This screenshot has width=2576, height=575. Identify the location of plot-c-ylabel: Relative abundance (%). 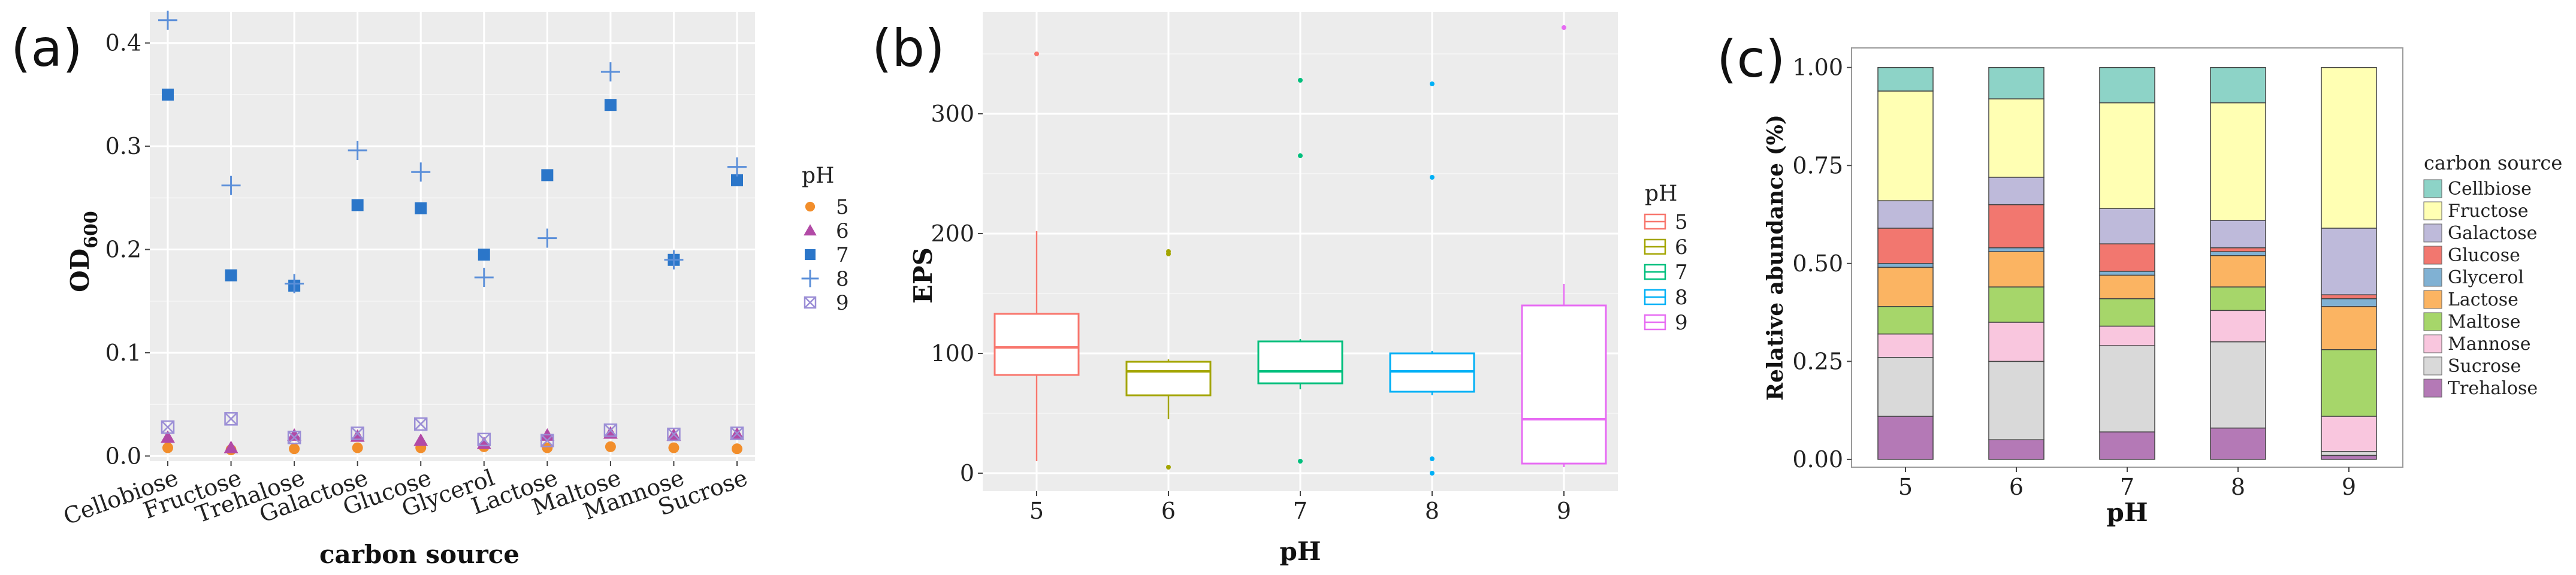
(1776, 257).